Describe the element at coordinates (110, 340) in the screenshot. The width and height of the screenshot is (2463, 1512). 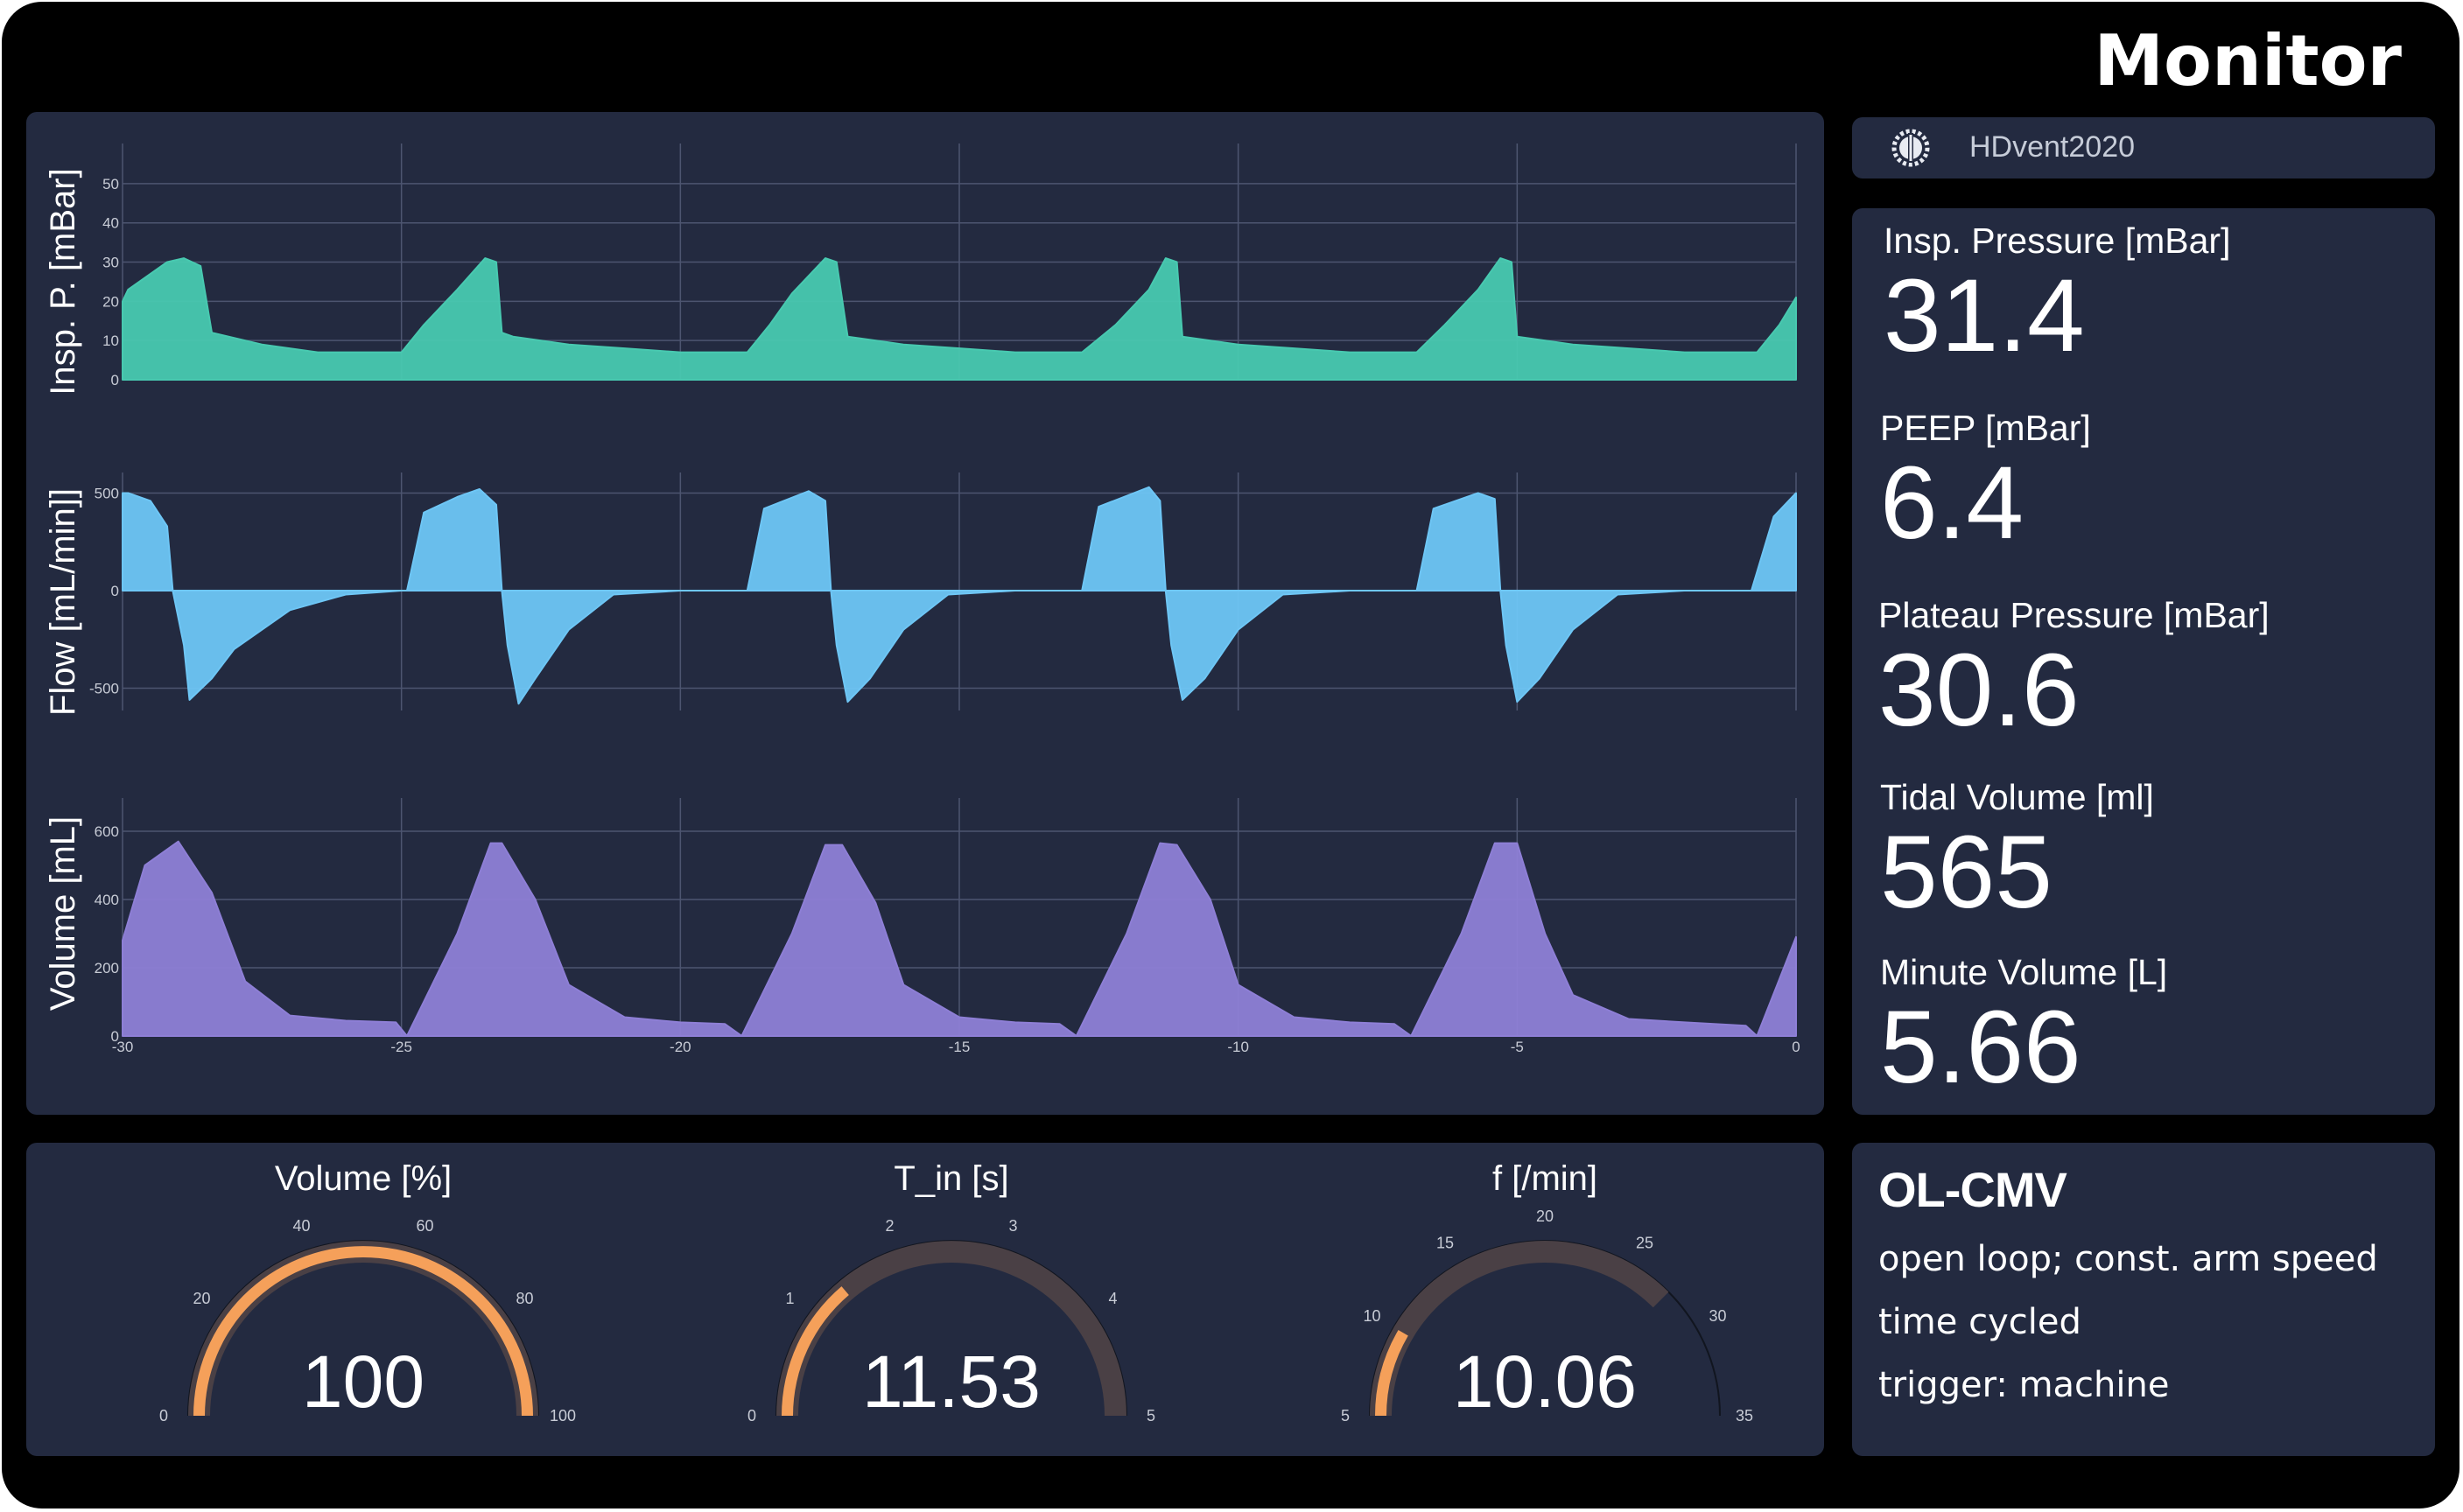
I see `y-tick-label: 10` at that location.